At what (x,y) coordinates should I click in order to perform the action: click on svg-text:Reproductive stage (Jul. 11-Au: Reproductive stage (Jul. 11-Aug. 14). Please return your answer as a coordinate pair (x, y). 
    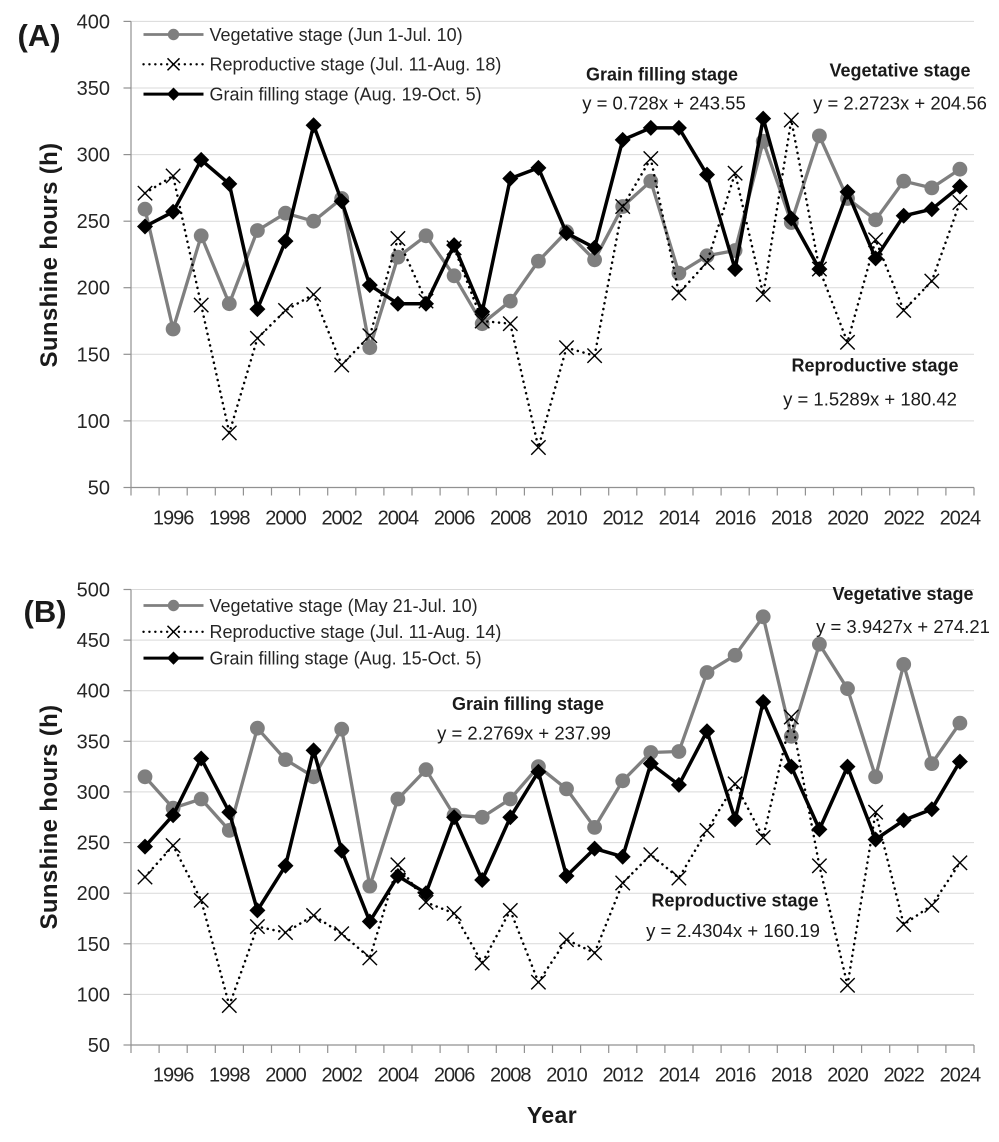
    Looking at the image, I should click on (356, 632).